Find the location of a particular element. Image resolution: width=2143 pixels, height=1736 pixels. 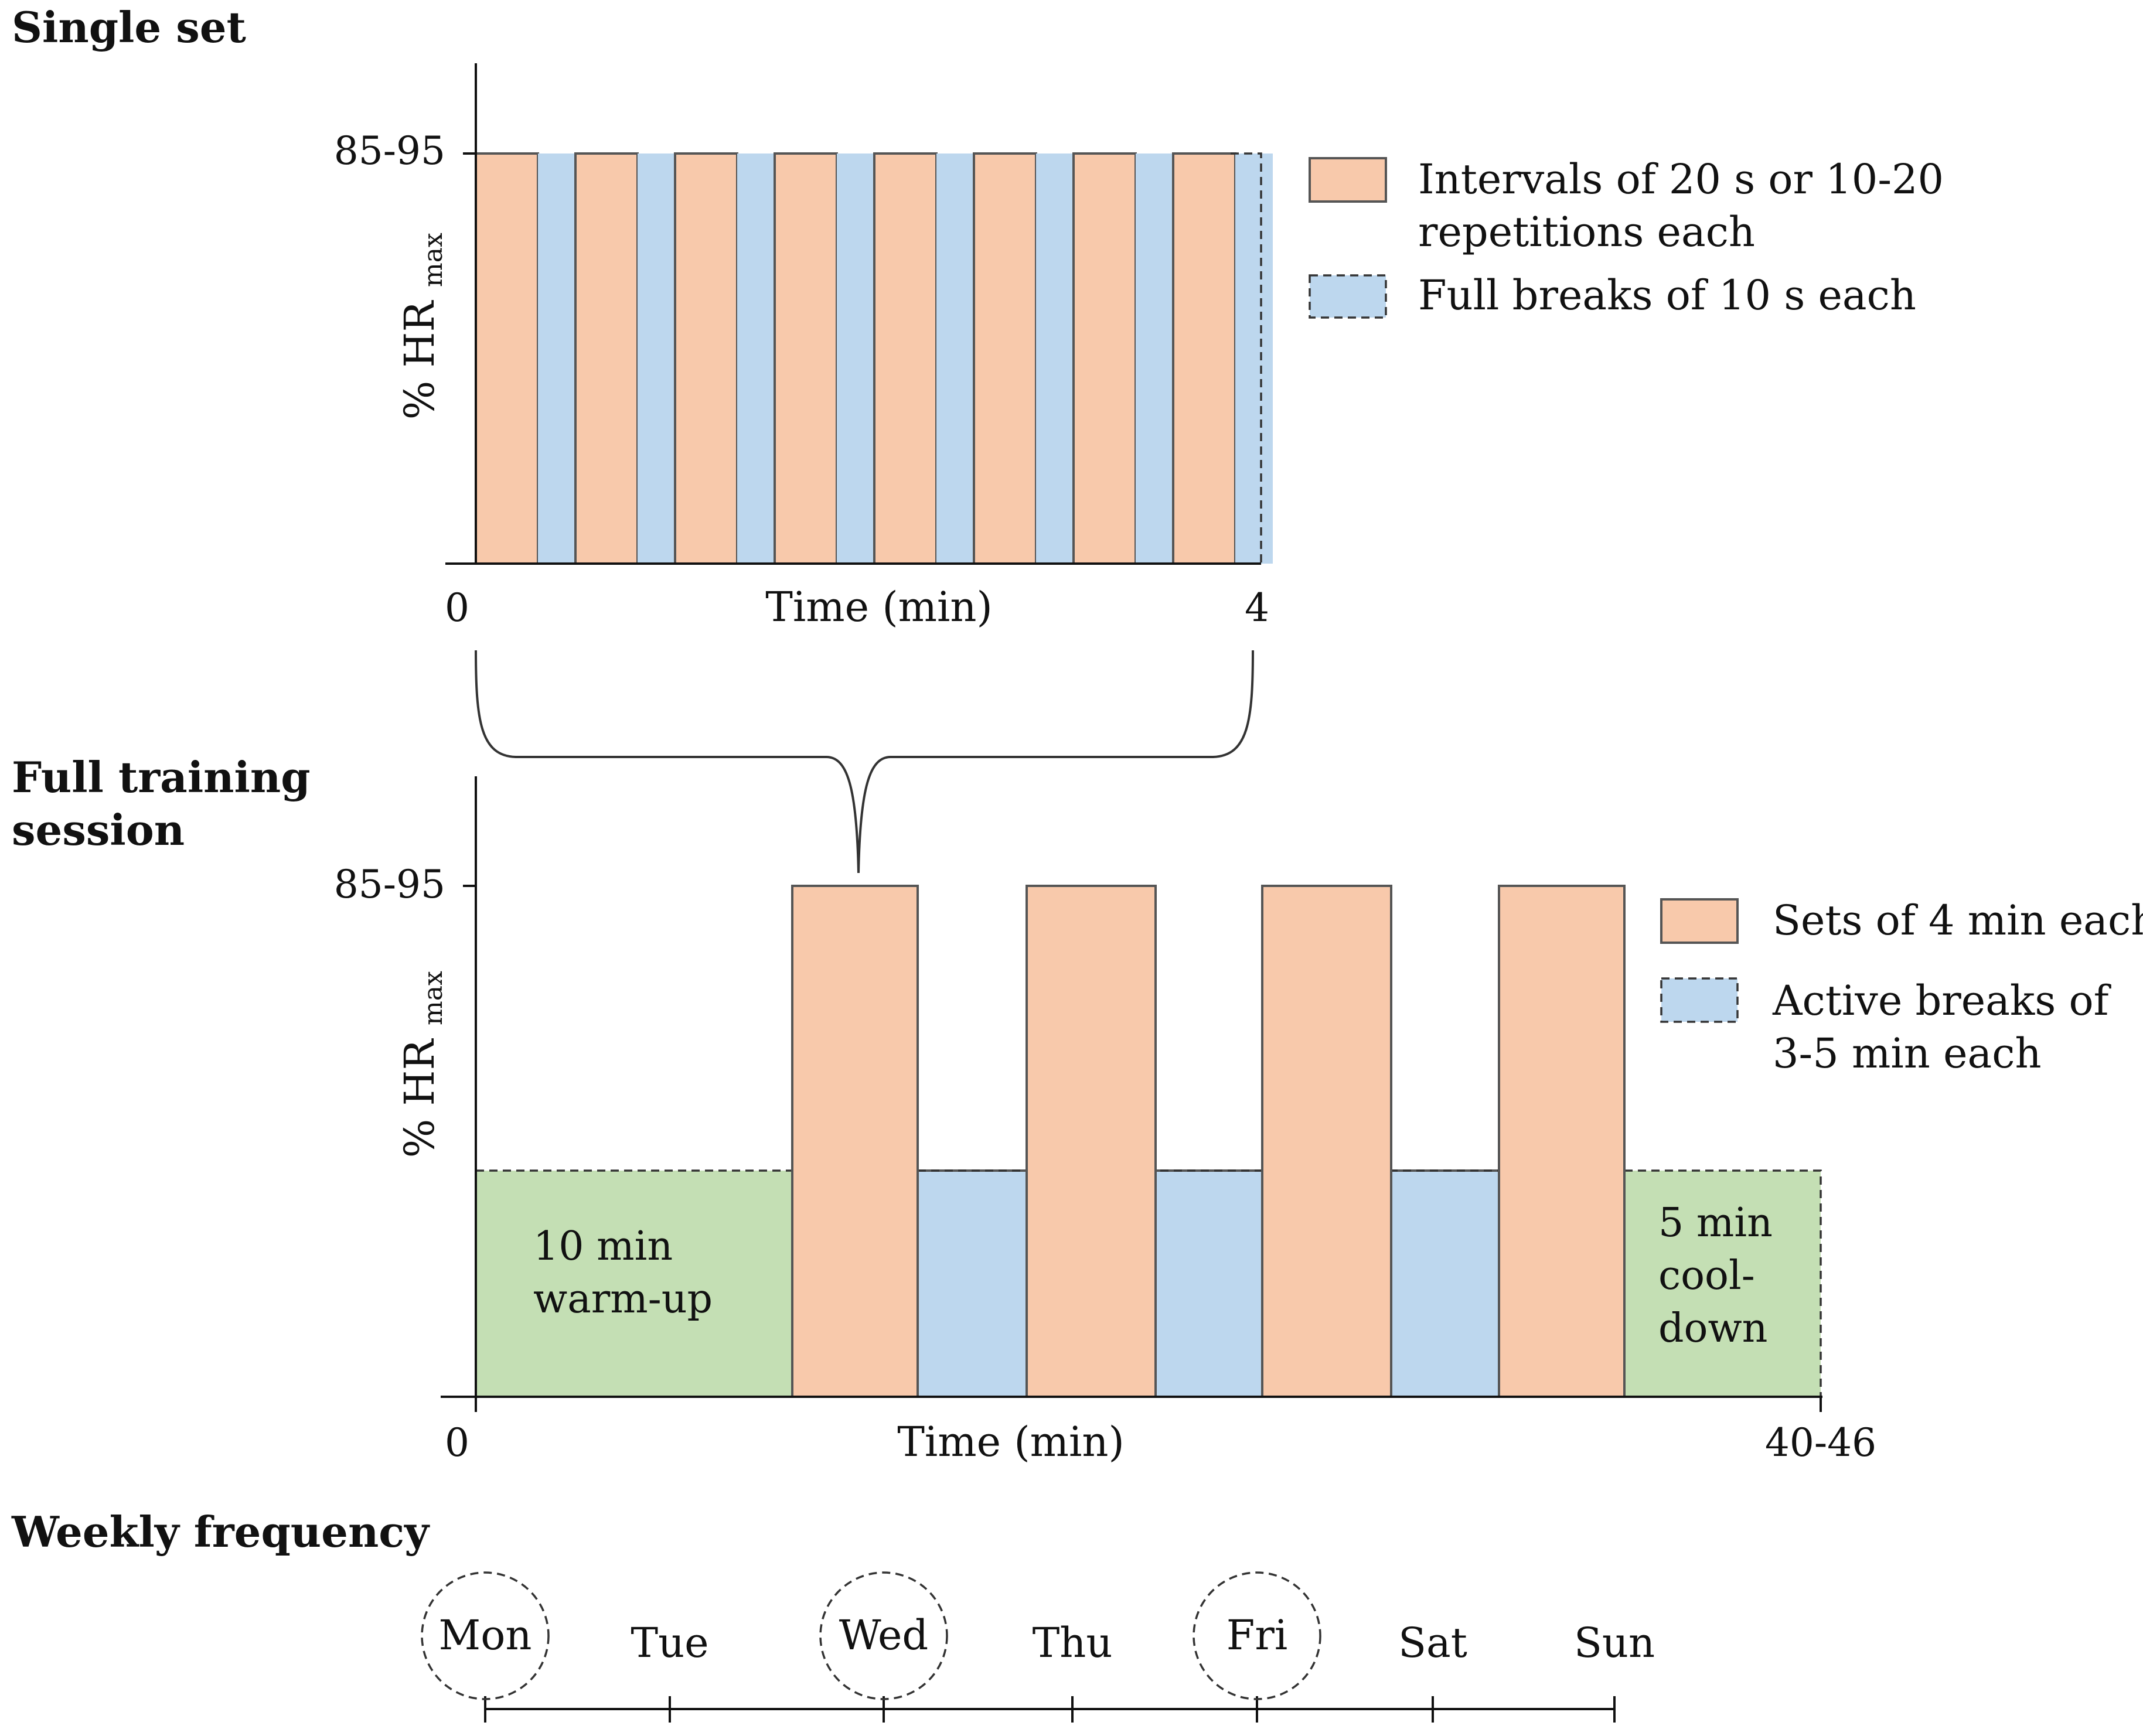

full-session-y-tick: 85-95 is located at coordinates (389, 884).